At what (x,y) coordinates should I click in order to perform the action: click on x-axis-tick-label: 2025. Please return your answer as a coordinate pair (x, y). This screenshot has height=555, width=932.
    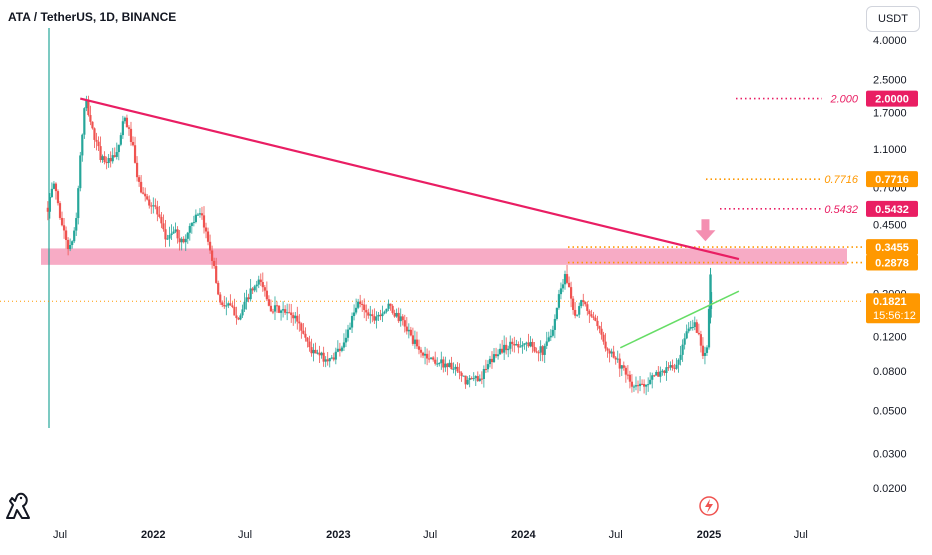
    Looking at the image, I should click on (709, 535).